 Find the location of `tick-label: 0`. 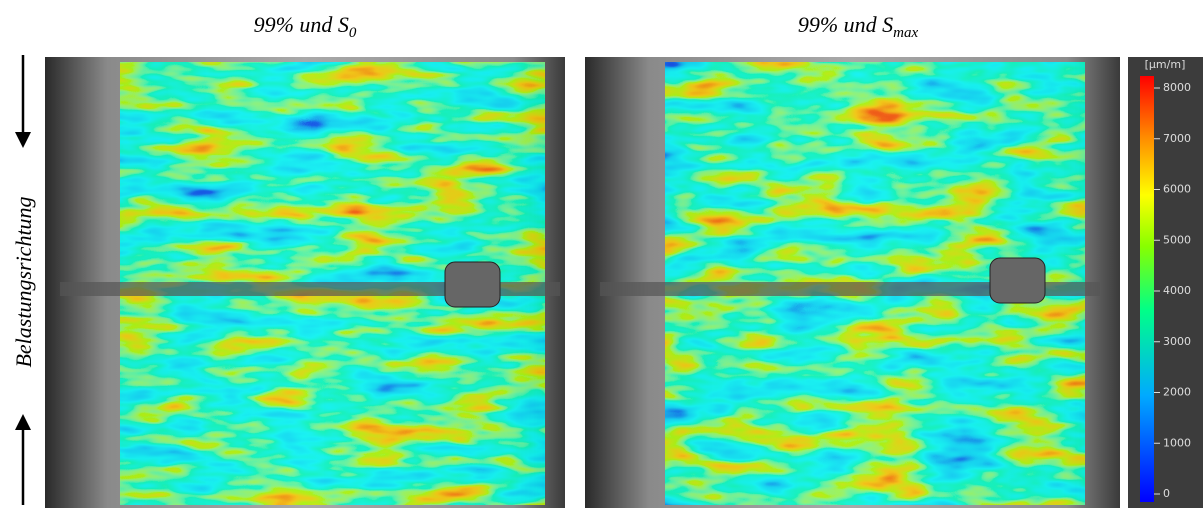

tick-label: 0 is located at coordinates (1166, 493).